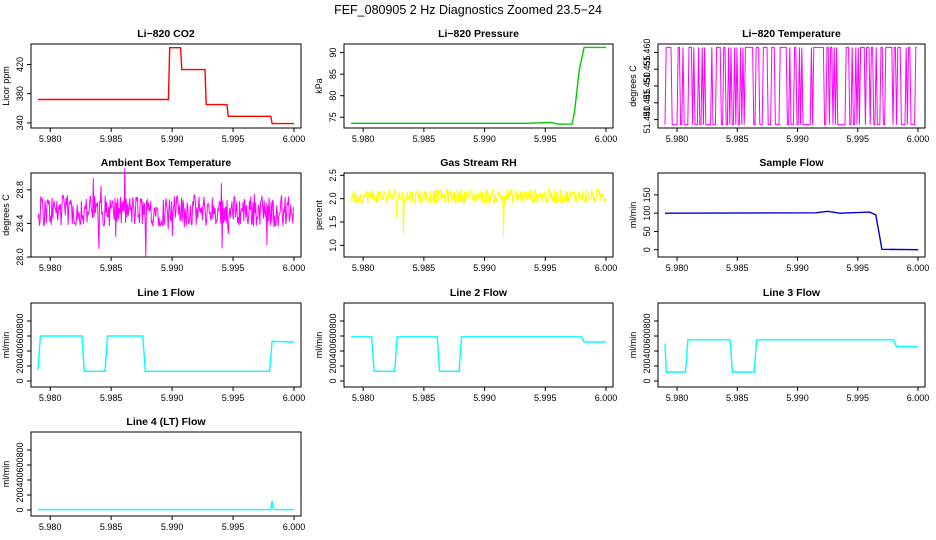 This screenshot has height=540, width=936. Describe the element at coordinates (792, 293) in the screenshot. I see `panel-title: Line 3 Flow` at that location.